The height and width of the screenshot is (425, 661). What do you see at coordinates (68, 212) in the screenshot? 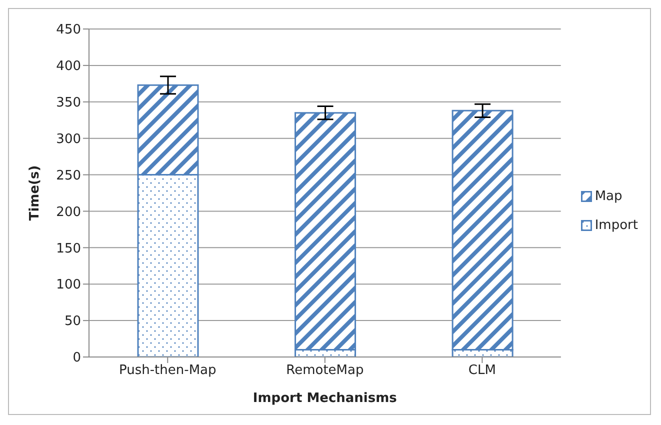
I see `y-tick-label: 200` at bounding box center [68, 212].